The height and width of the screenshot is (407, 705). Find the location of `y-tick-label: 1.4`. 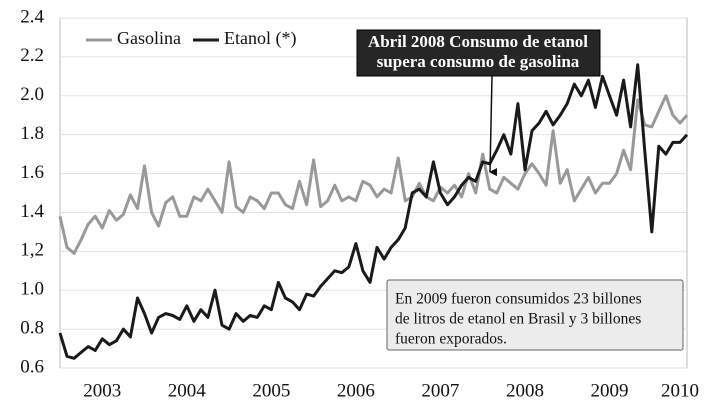

y-tick-label: 1.4 is located at coordinates (32, 211).